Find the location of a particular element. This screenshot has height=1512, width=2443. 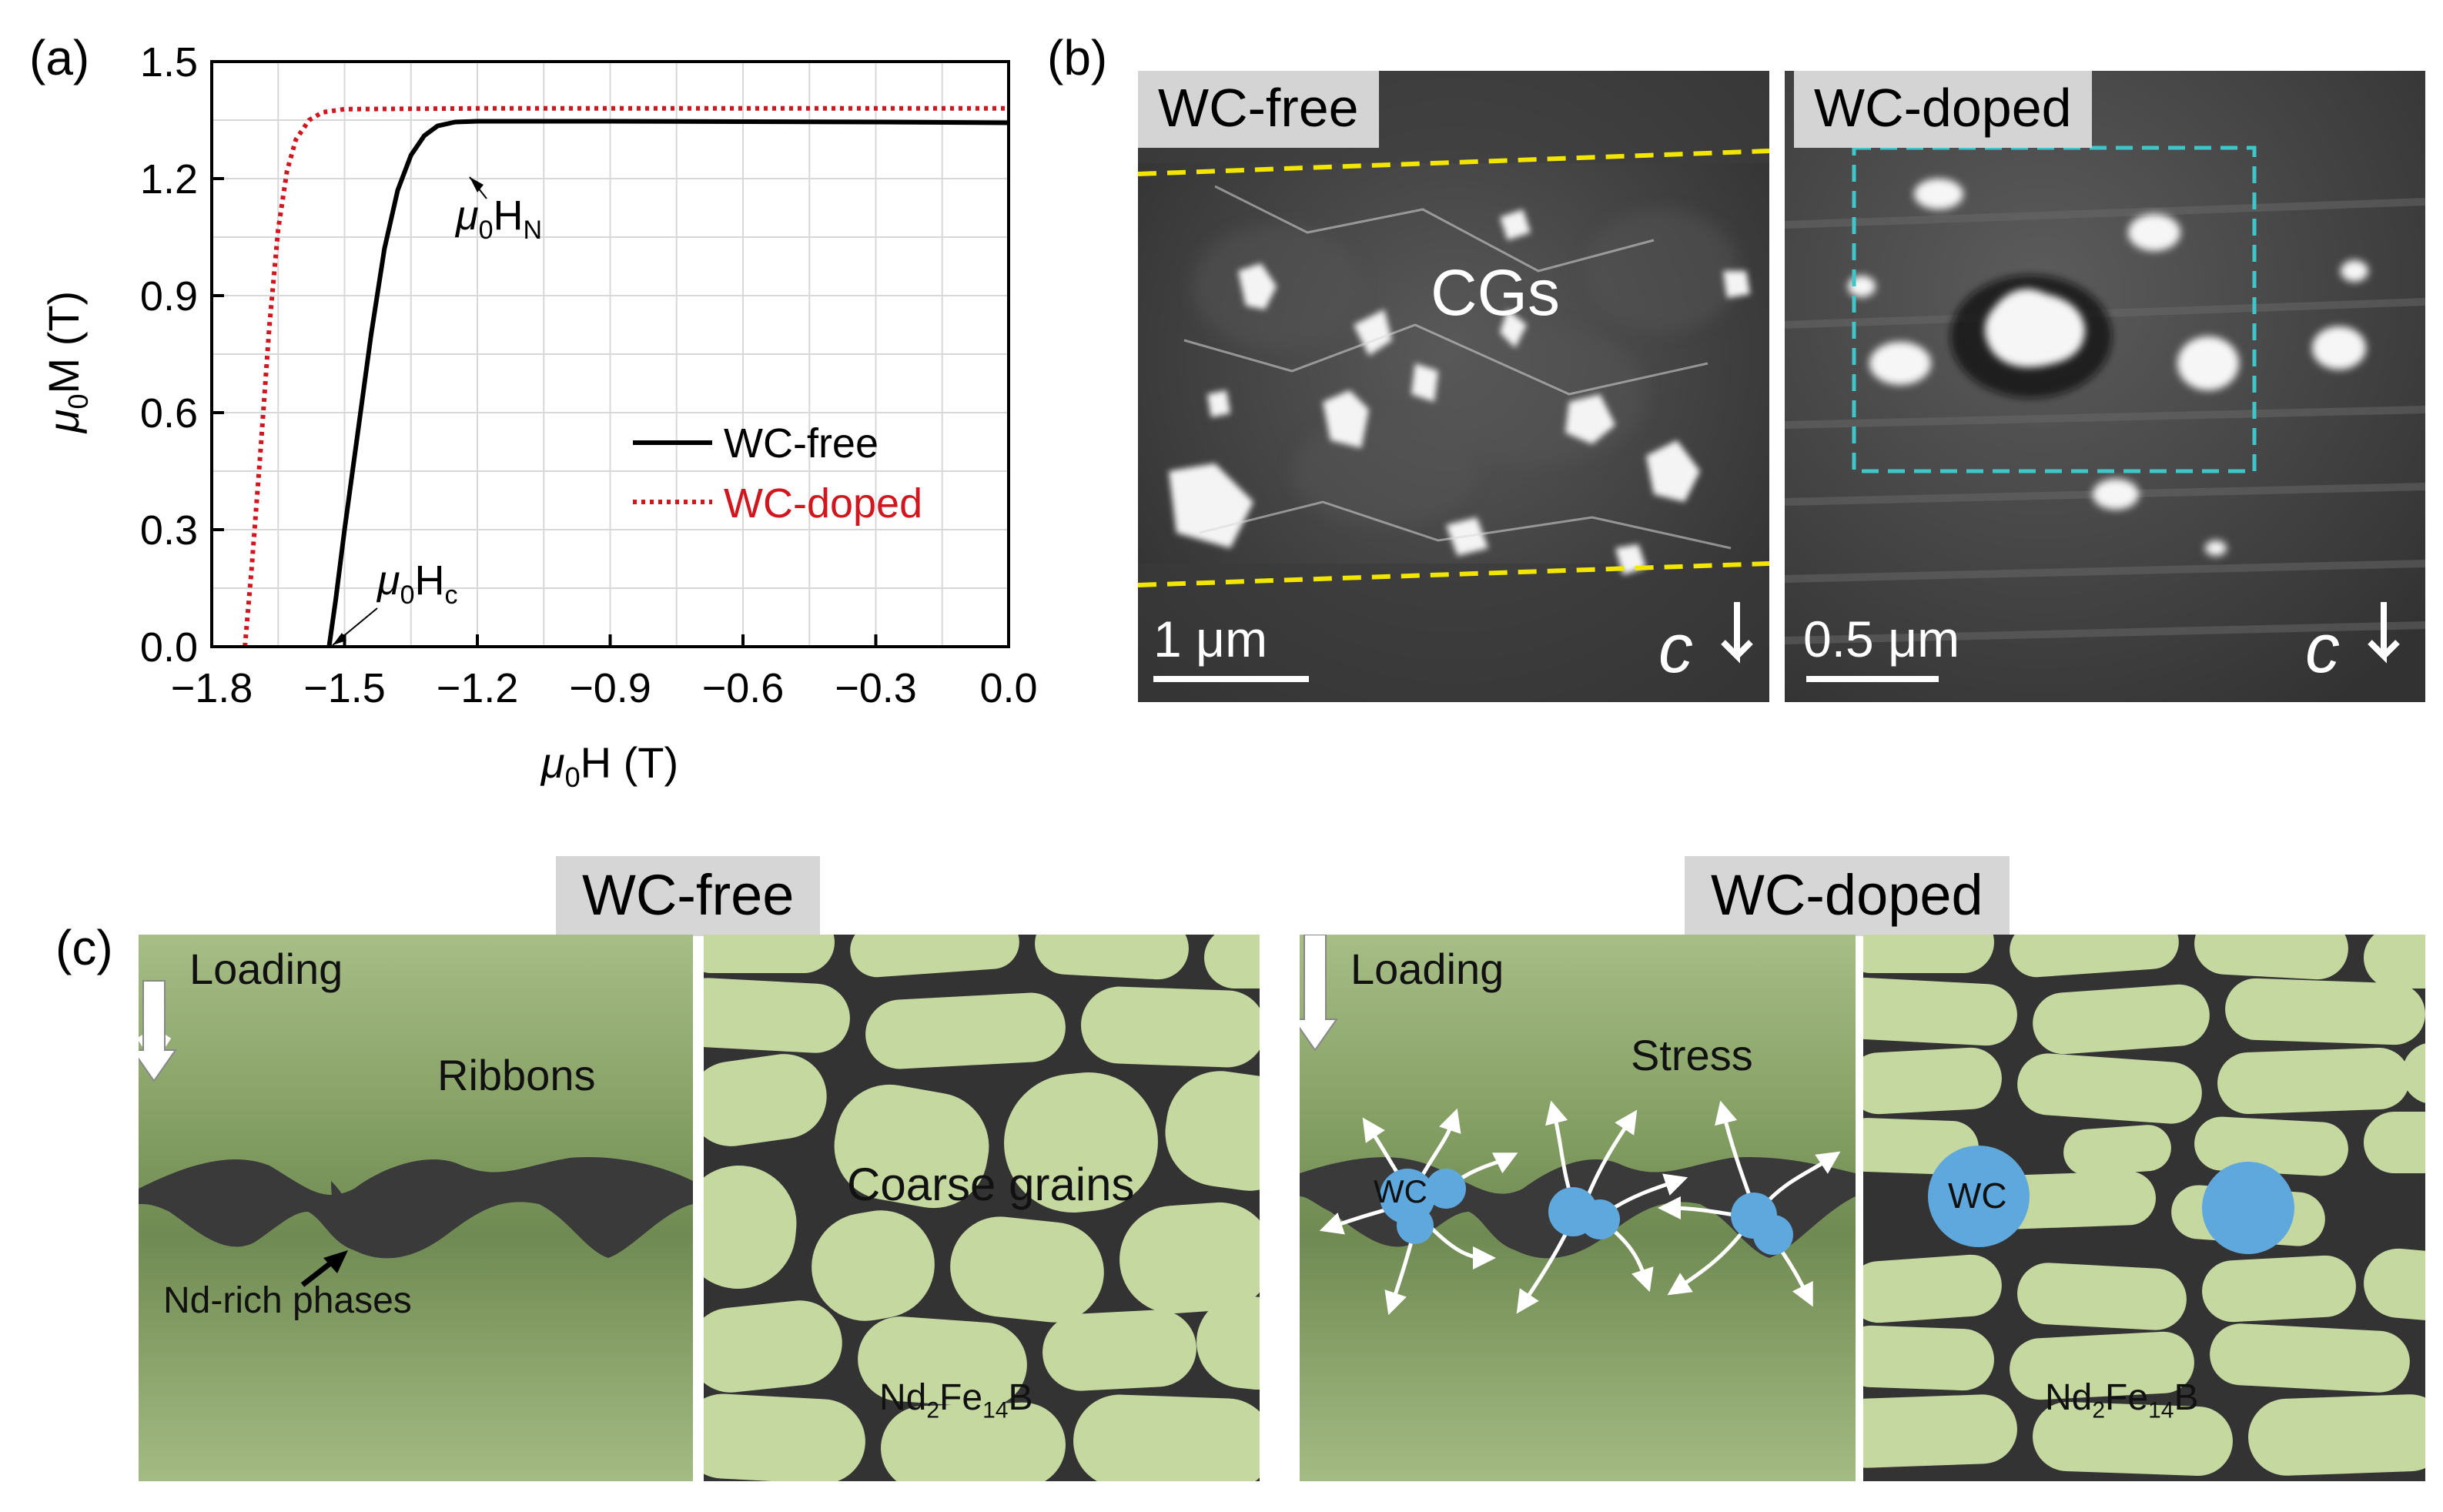

panel-b-label: (b) is located at coordinates (1078, 57).